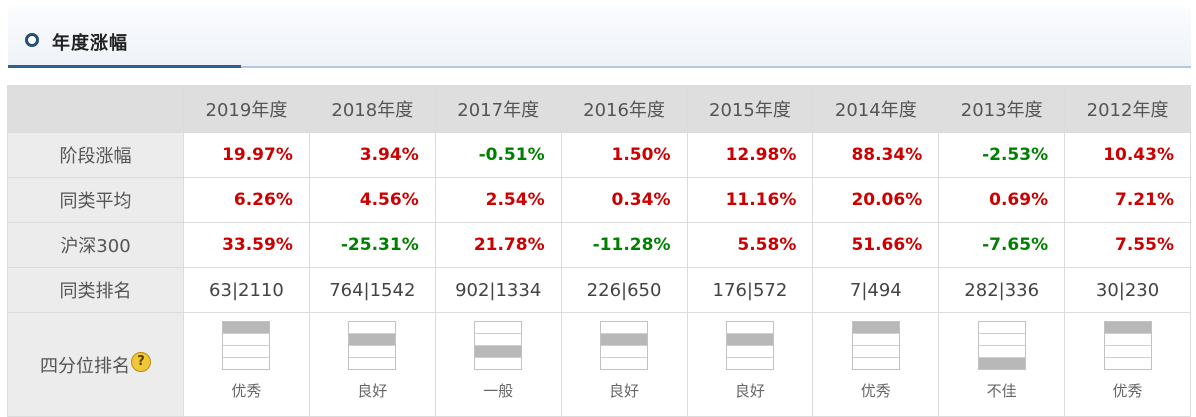 This screenshot has width=1196, height=417. What do you see at coordinates (372, 200) in the screenshot?
I see `category-average-cell: 4.56%` at bounding box center [372, 200].